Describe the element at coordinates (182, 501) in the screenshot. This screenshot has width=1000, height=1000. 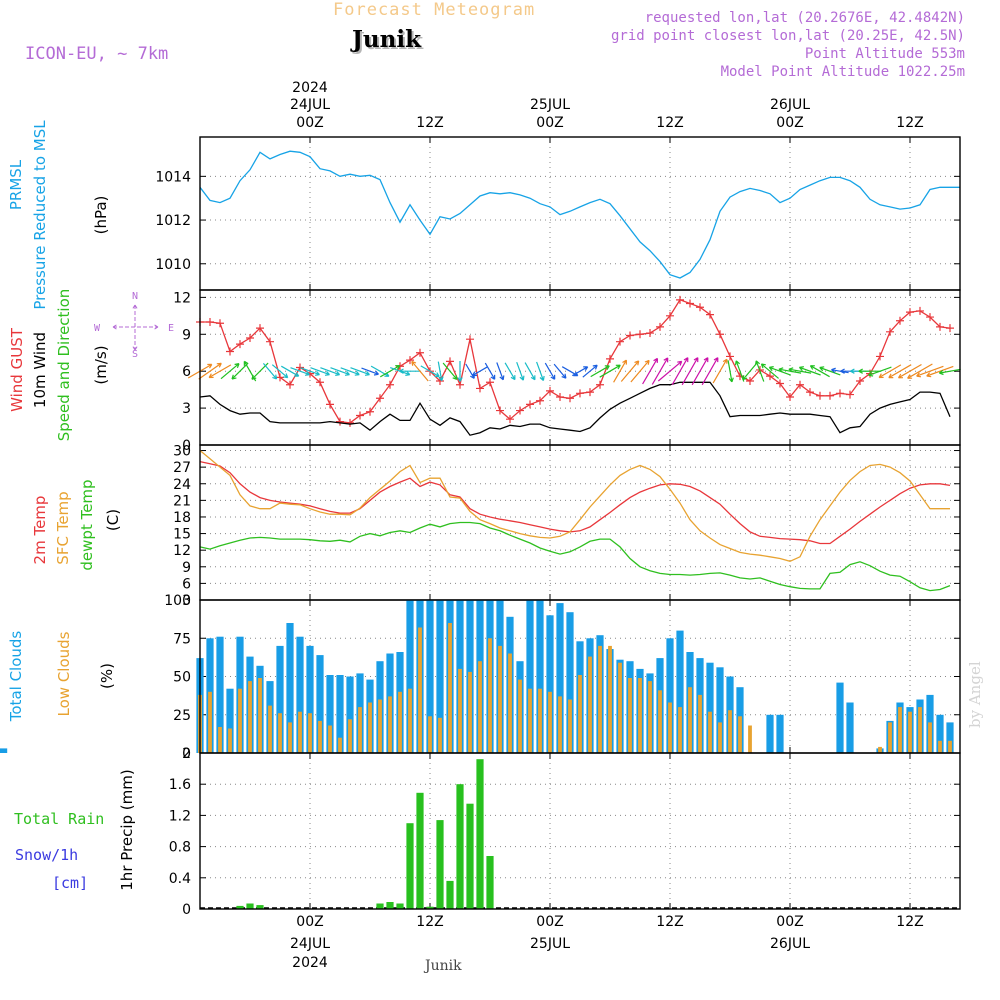
I see `y-tick-label: 21` at that location.